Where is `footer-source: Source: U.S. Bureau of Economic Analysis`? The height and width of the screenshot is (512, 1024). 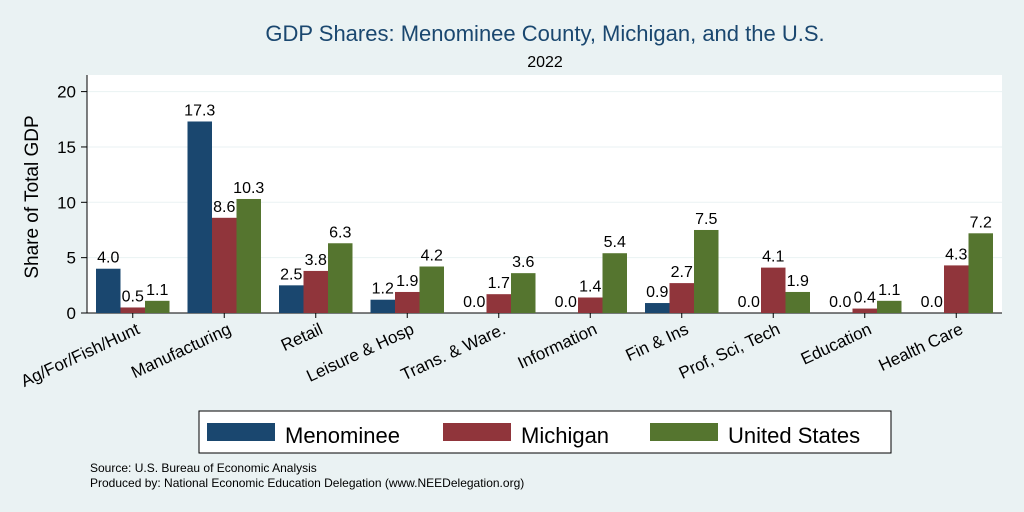
footer-source: Source: U.S. Bureau of Economic Analysis is located at coordinates (203, 468).